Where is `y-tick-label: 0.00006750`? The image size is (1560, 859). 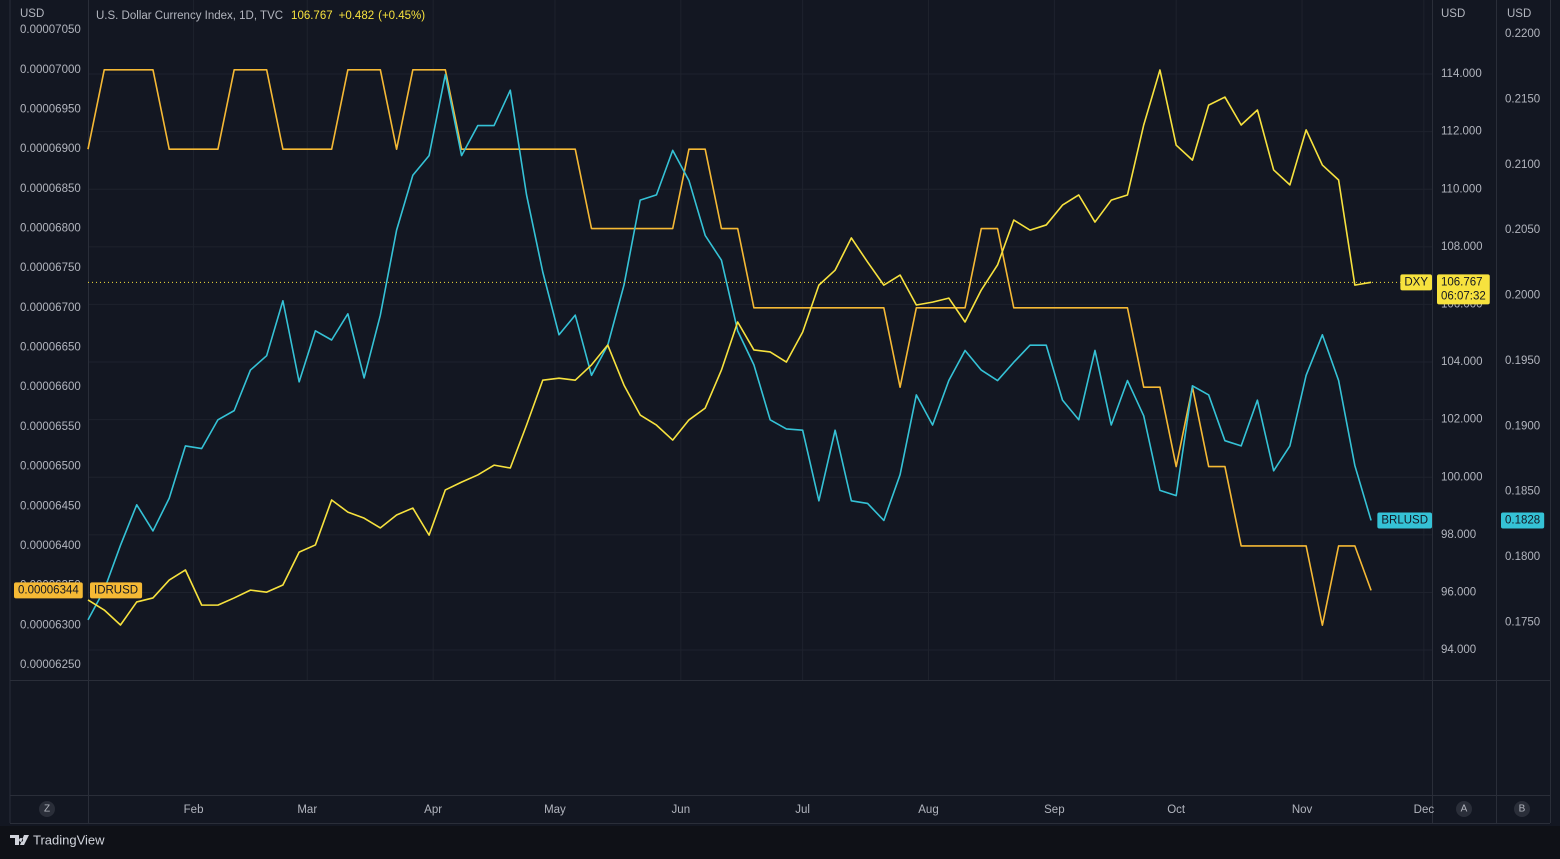
y-tick-label: 0.00006750 is located at coordinates (50, 268).